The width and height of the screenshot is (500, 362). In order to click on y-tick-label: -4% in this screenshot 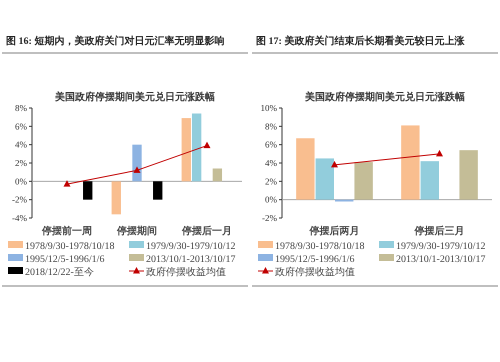, I will do `click(20, 218)`.